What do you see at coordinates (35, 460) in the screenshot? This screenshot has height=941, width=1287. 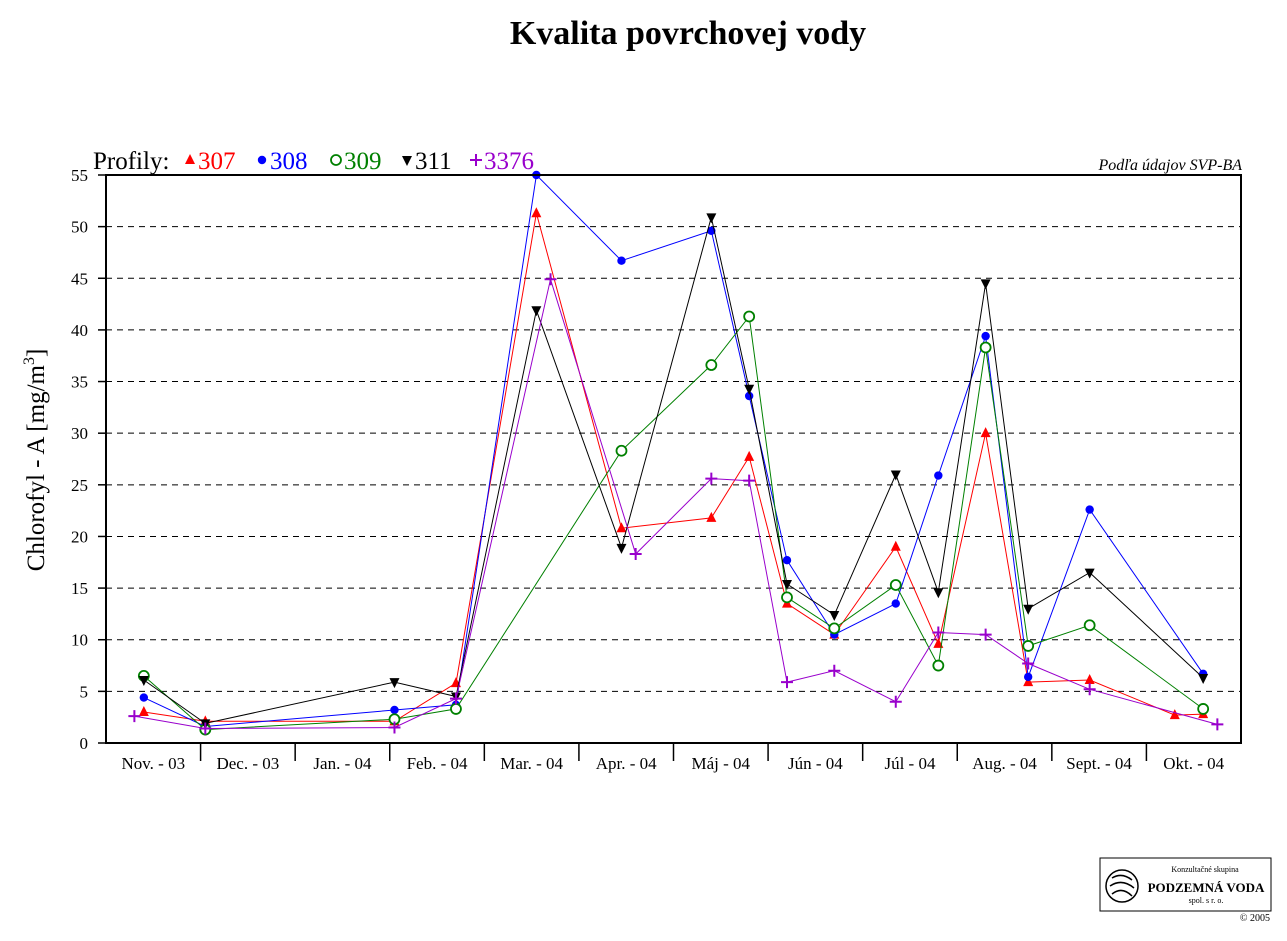 I see `y-axis-label: Chlorofyl - A [mg/m3]` at bounding box center [35, 460].